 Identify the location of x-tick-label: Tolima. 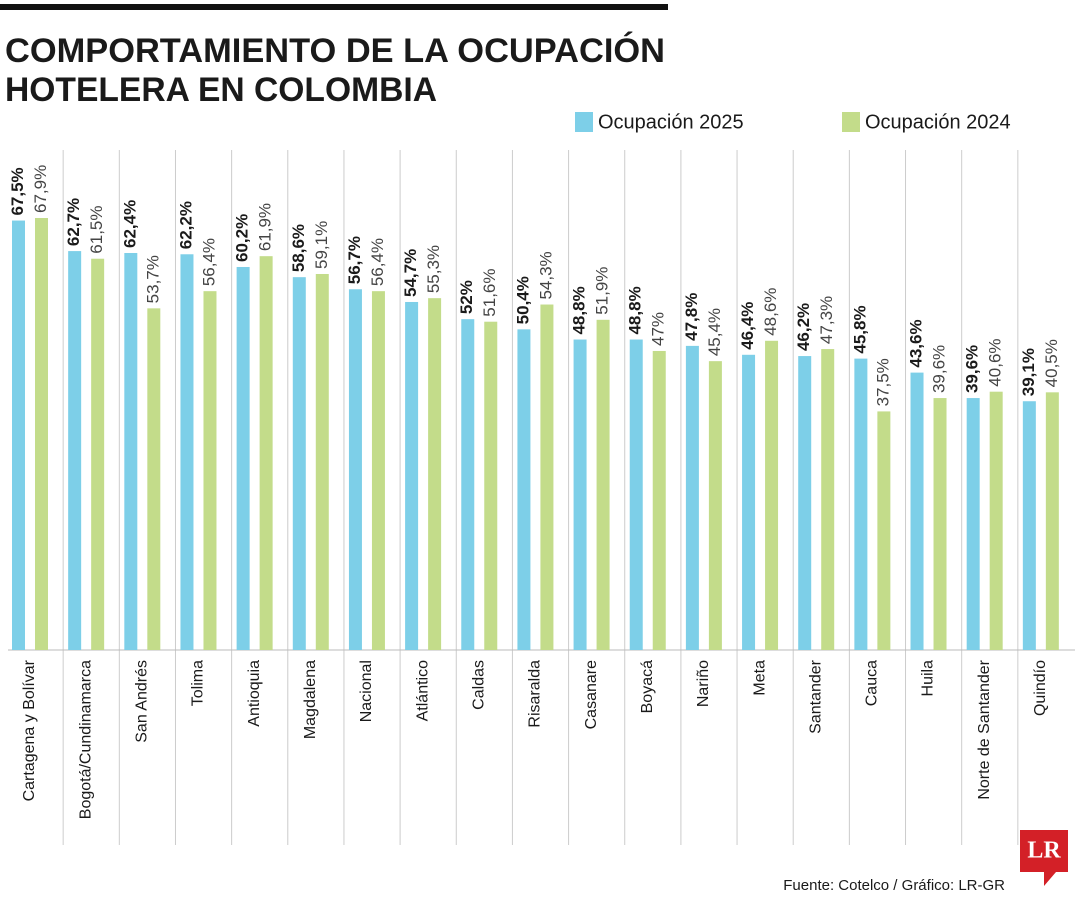
(198, 683).